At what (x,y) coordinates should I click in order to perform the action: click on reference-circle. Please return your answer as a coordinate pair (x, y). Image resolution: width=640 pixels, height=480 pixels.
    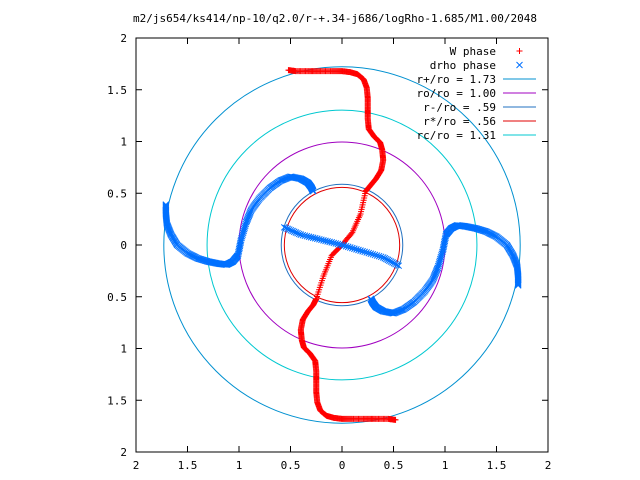
    Looking at the image, I should click on (342, 245).